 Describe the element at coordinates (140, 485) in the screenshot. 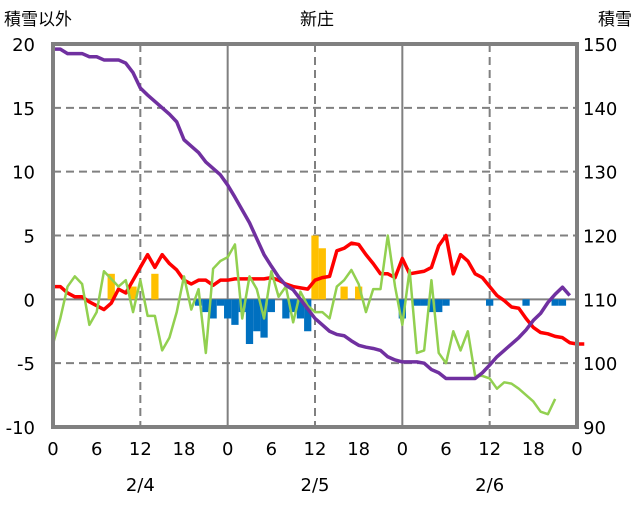

I see `date-label: 2/4` at that location.